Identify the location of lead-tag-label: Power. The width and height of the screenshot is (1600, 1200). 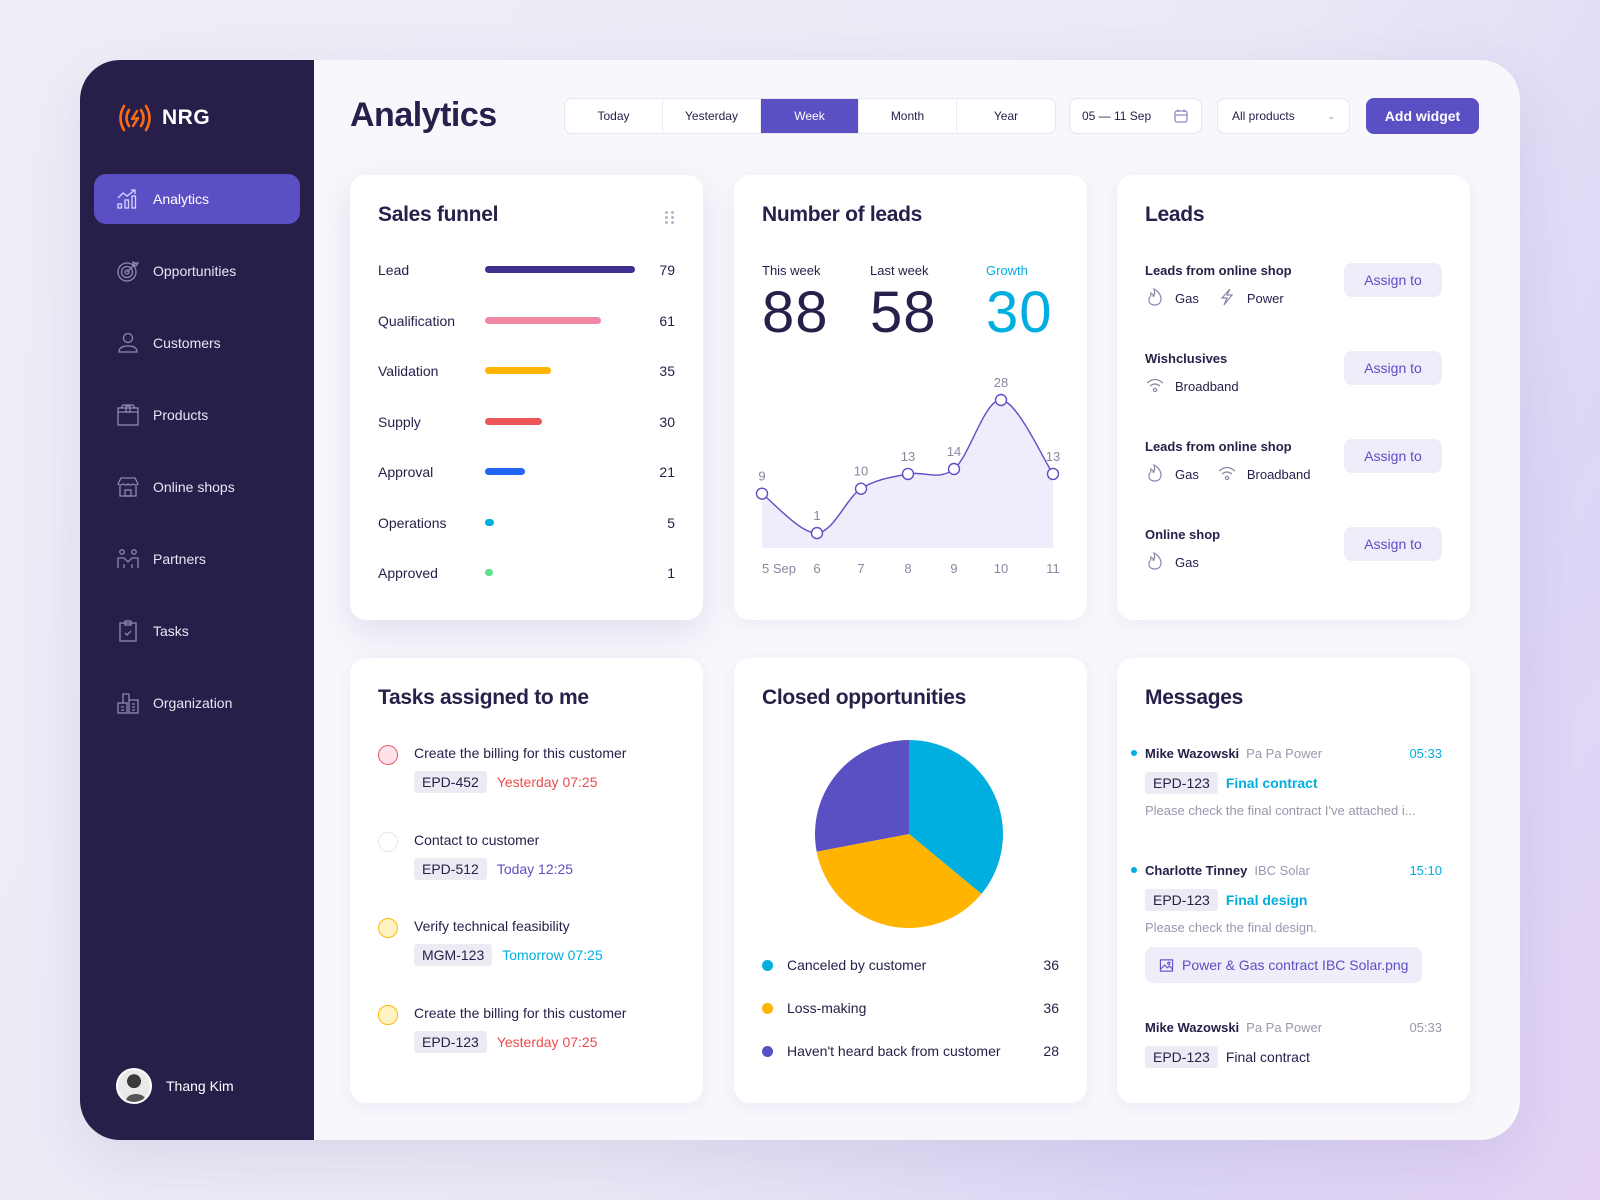
(1265, 298).